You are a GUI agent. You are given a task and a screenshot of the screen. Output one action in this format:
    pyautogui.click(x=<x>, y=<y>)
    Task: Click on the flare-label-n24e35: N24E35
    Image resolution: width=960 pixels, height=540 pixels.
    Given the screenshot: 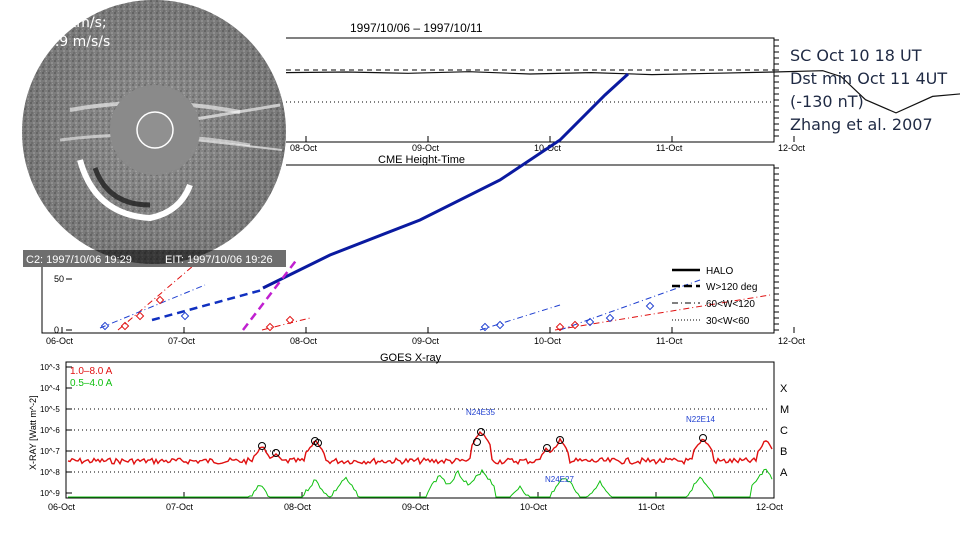 What is the action you would take?
    pyautogui.click(x=480, y=412)
    